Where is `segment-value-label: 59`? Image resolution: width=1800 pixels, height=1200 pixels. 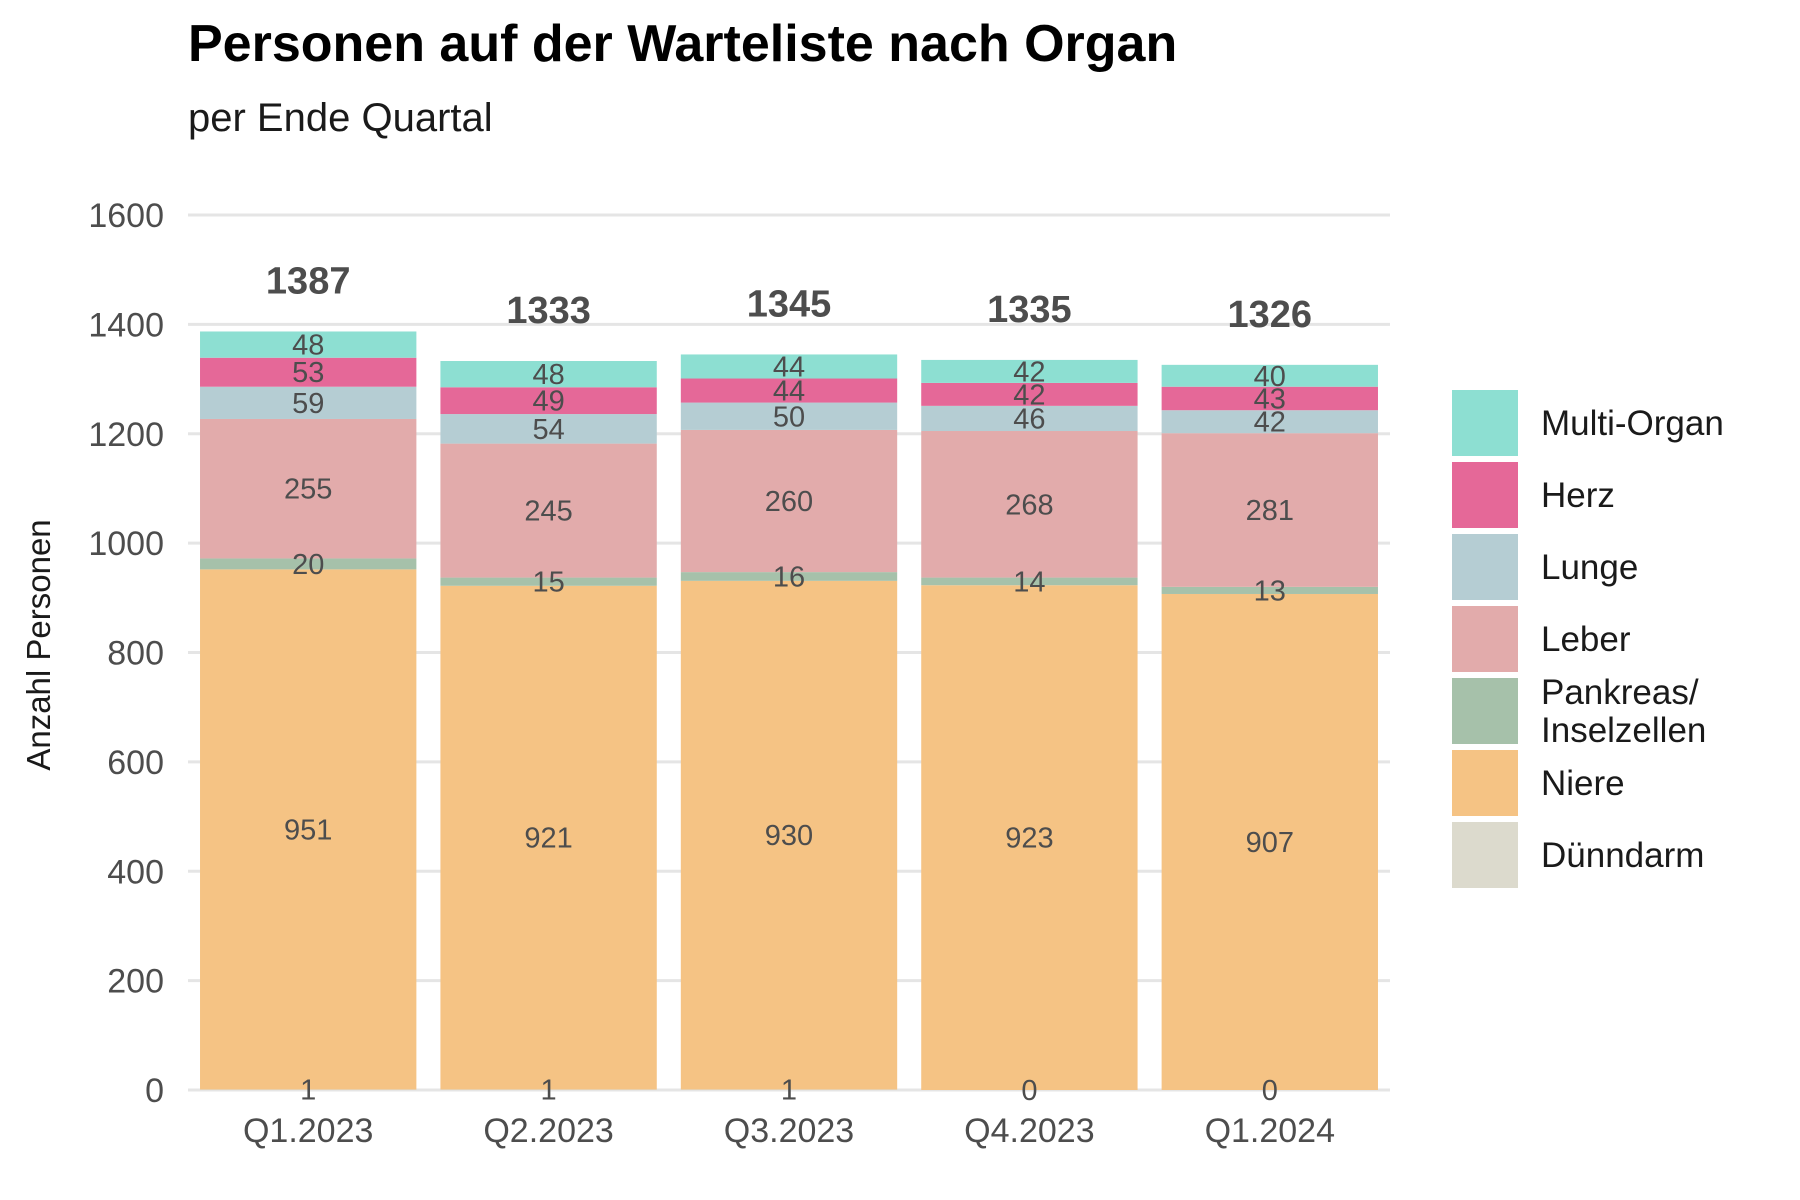 segment-value-label: 59 is located at coordinates (308, 404).